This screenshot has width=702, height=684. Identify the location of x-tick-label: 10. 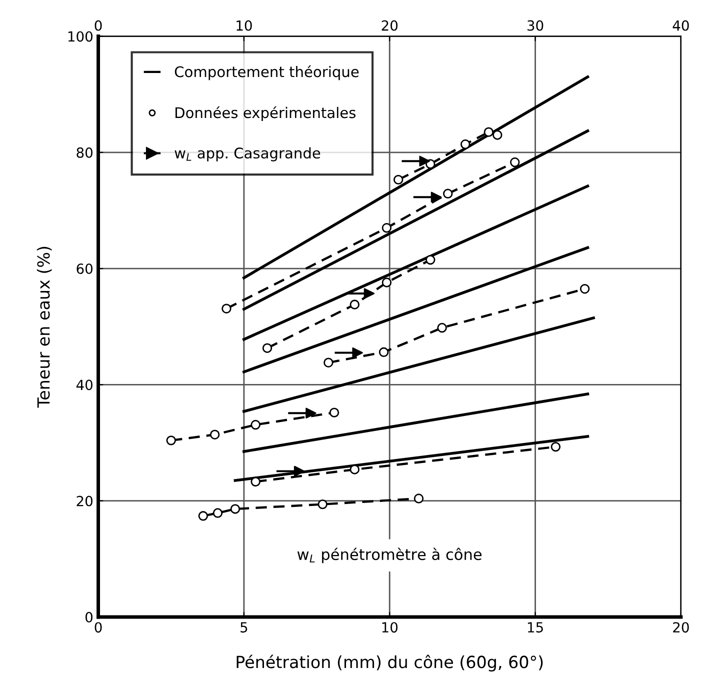
(390, 627).